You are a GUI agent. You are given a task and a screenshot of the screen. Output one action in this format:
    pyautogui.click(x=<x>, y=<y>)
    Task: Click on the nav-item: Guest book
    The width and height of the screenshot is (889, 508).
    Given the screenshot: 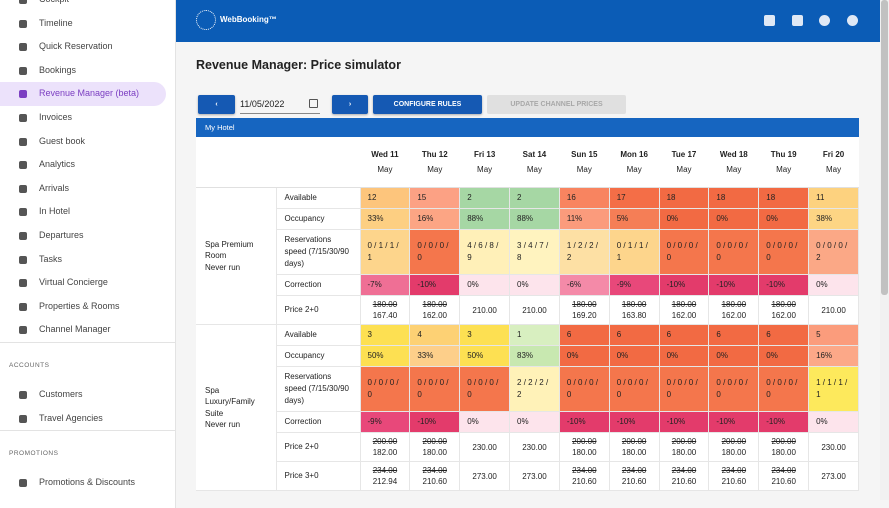 What is the action you would take?
    pyautogui.click(x=83, y=142)
    